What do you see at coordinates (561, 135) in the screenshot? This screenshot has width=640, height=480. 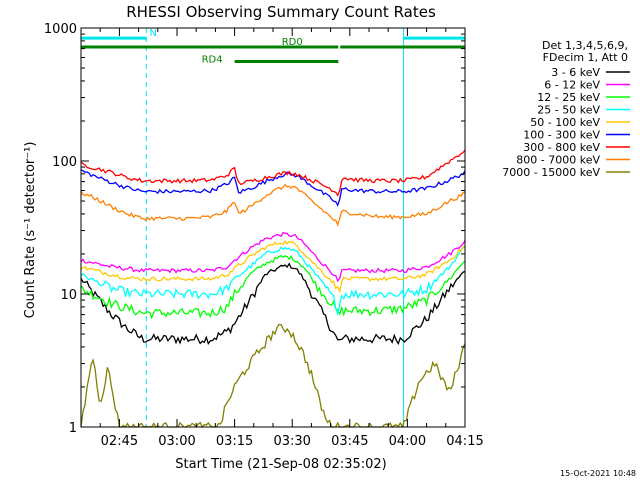 I see `legend-label-100-300-kev: 100 - 300 keV` at bounding box center [561, 135].